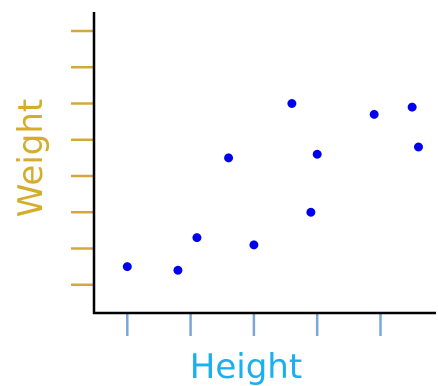 The height and width of the screenshot is (386, 438). Describe the element at coordinates (31, 158) in the screenshot. I see `y-axis-label: Weight` at that location.